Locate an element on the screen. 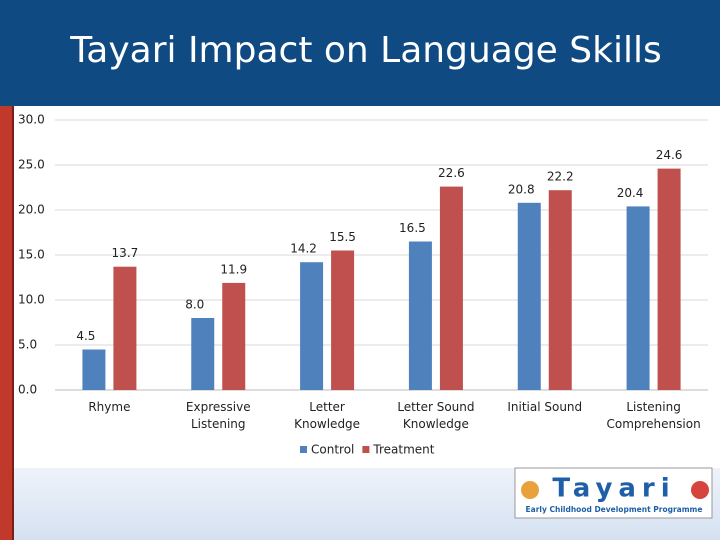 This screenshot has width=720, height=540. data-label: 11.9 is located at coordinates (233, 269).